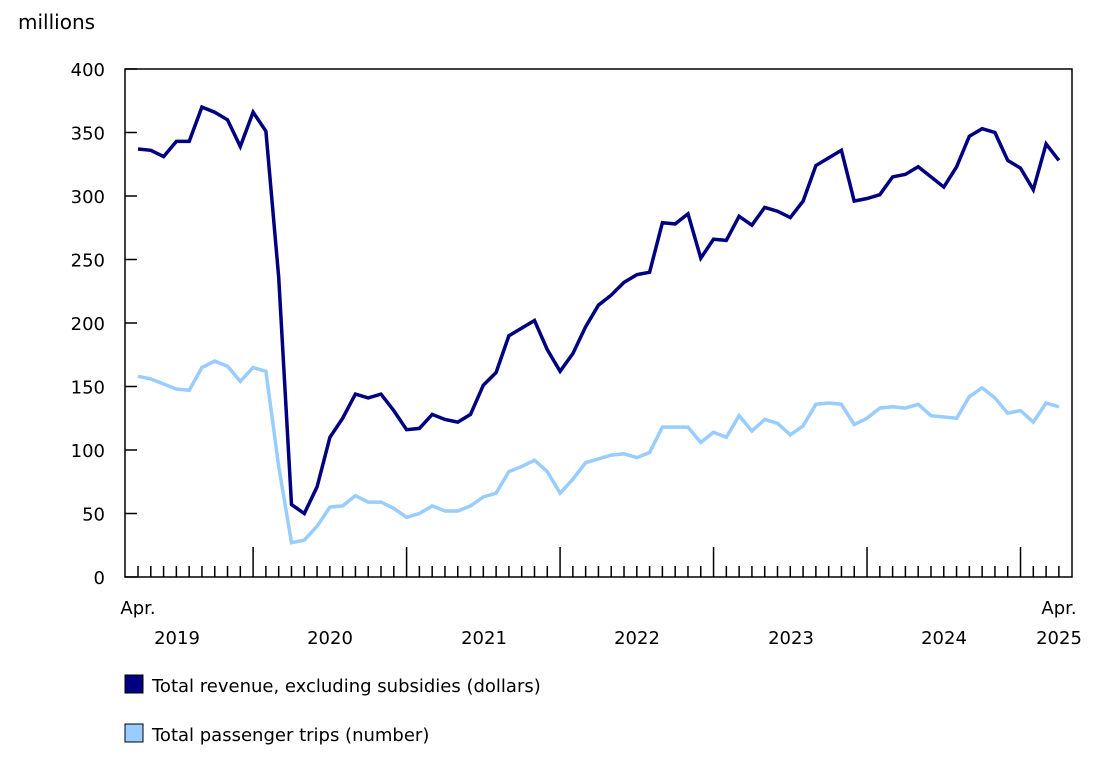  Describe the element at coordinates (99, 578) in the screenshot. I see `y-tick-label: 0` at that location.